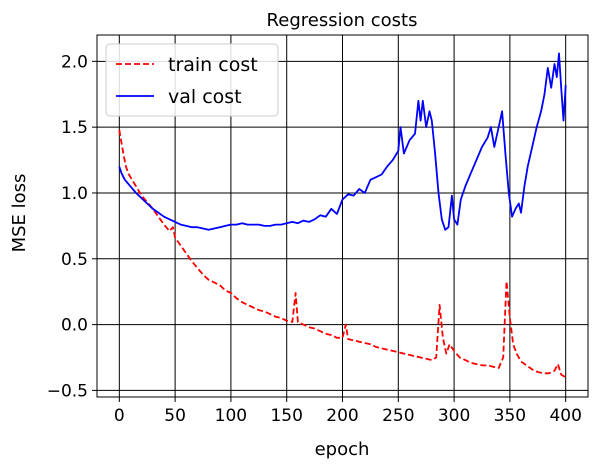  I want to click on x-tick-label: 350, so click(510, 416).